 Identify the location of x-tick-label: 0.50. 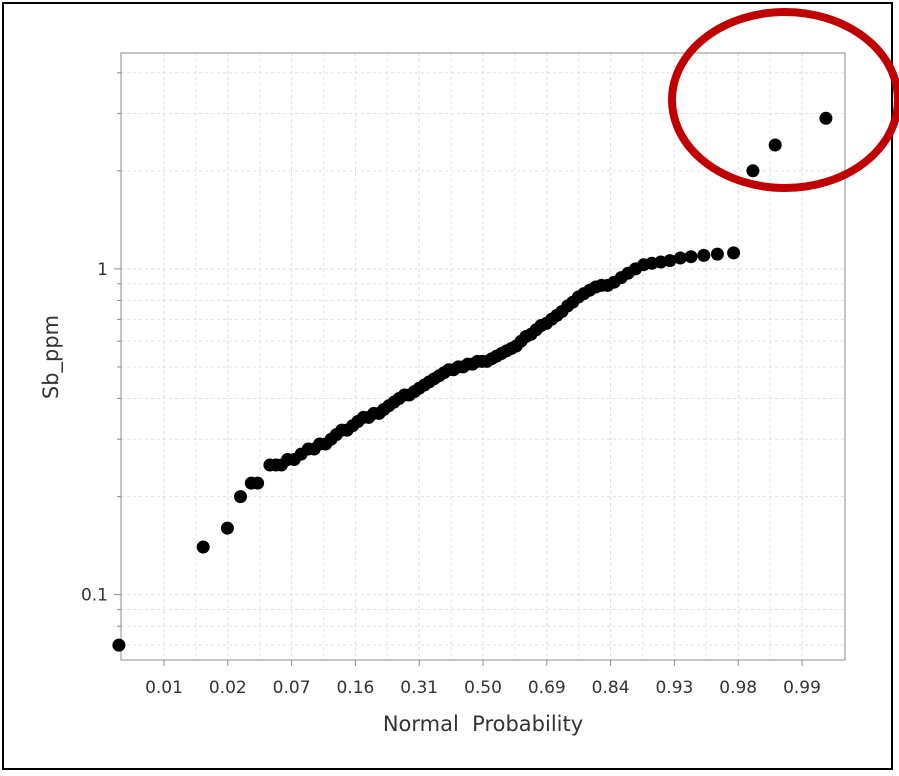
(483, 688).